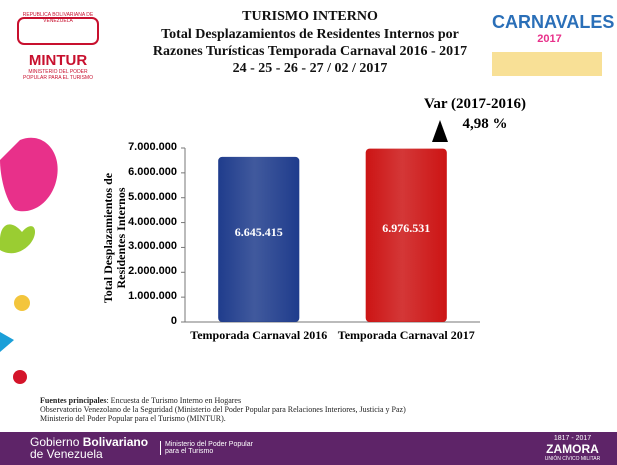 The width and height of the screenshot is (617, 465). Describe the element at coordinates (572, 438) in the screenshot. I see `zamora-years: 1817 - 2017` at that location.